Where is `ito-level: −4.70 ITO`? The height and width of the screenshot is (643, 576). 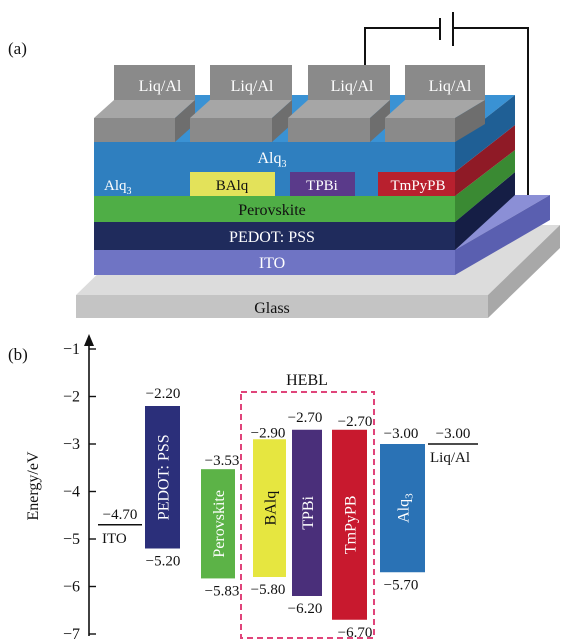 ito-level: −4.70 ITO is located at coordinates (120, 527).